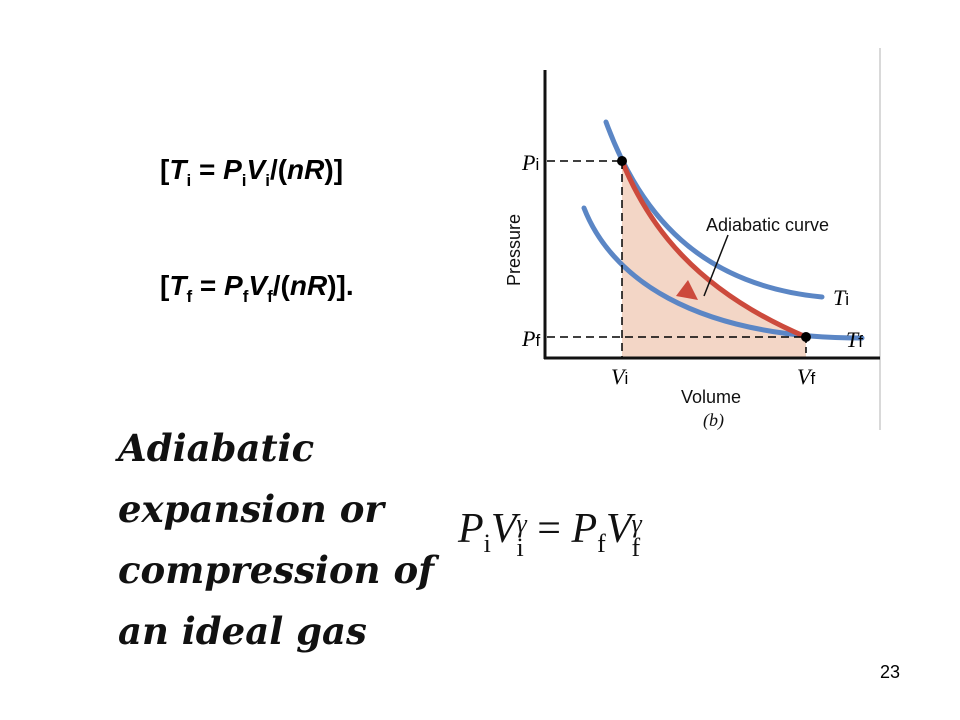 The height and width of the screenshot is (720, 960). What do you see at coordinates (251, 509) in the screenshot?
I see `caption-line-2: expansion or` at bounding box center [251, 509].